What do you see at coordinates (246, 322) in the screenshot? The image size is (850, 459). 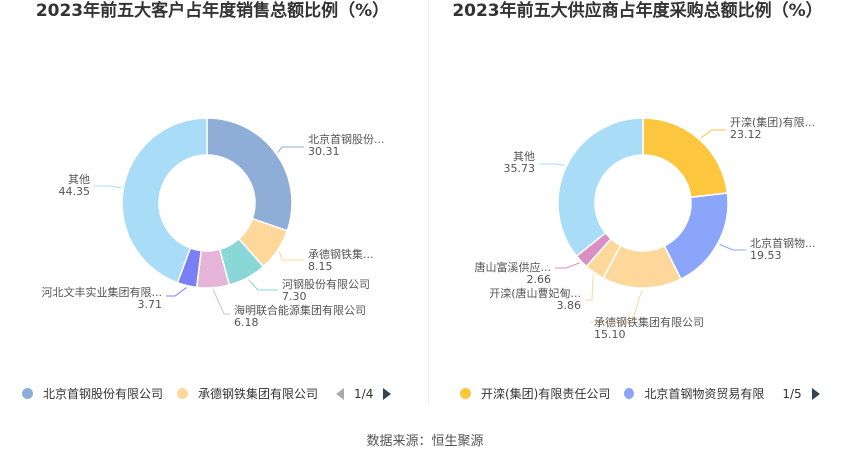 I see `slice-value-label: 6.18` at bounding box center [246, 322].